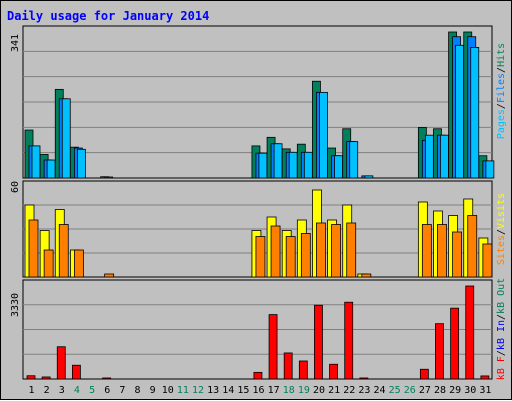 Image resolution: width=512 pixels, height=401 pixels. What do you see at coordinates (364, 390) in the screenshot?
I see `x-tick-label-23: 23` at bounding box center [364, 390].